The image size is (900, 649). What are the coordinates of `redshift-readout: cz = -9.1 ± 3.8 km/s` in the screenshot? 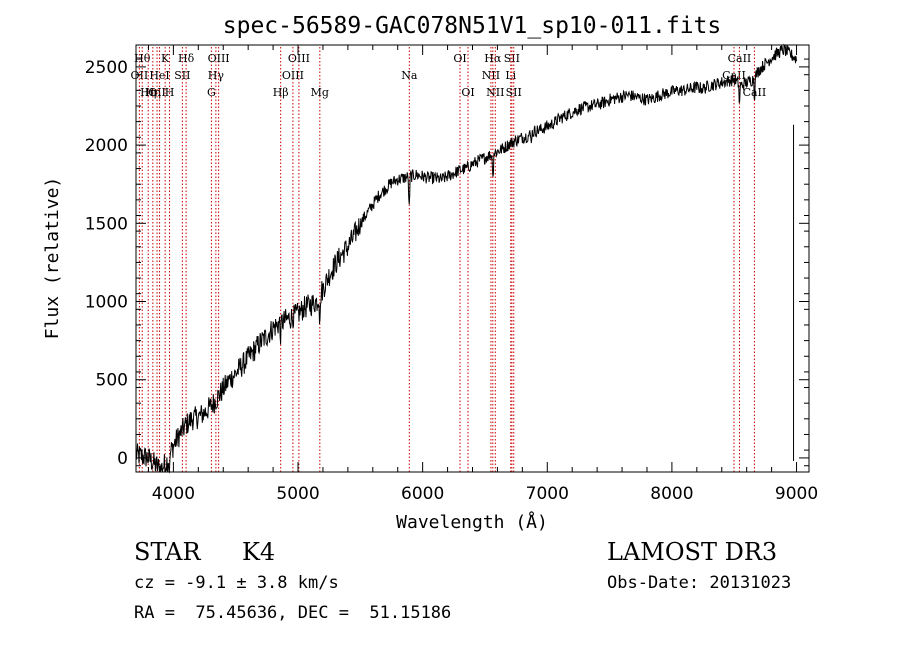 It's located at (236, 583).